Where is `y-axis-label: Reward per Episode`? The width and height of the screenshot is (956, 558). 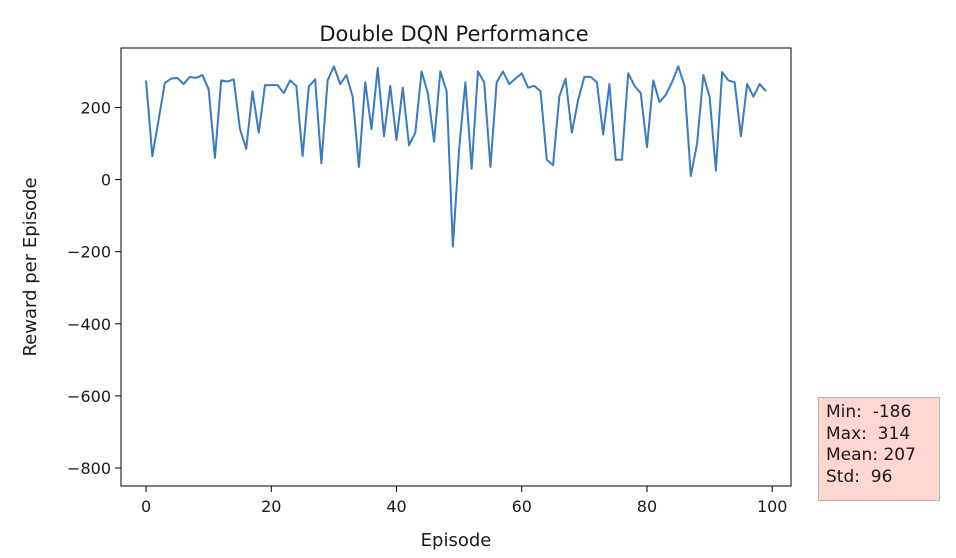 y-axis-label: Reward per Episode is located at coordinates (30, 266).